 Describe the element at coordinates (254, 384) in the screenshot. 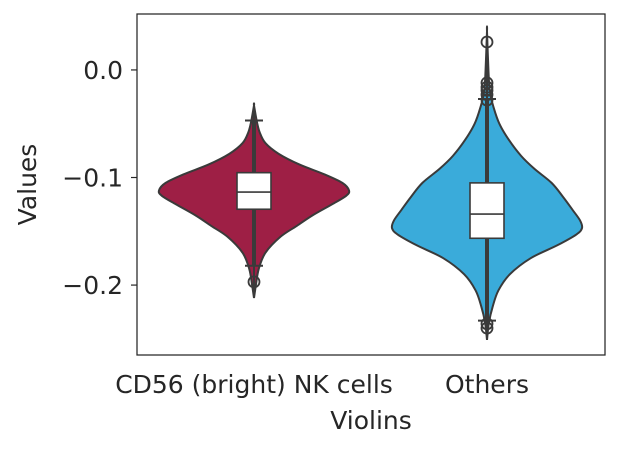

I see `x-tick-label: CD56 (bright) NK cells` at that location.